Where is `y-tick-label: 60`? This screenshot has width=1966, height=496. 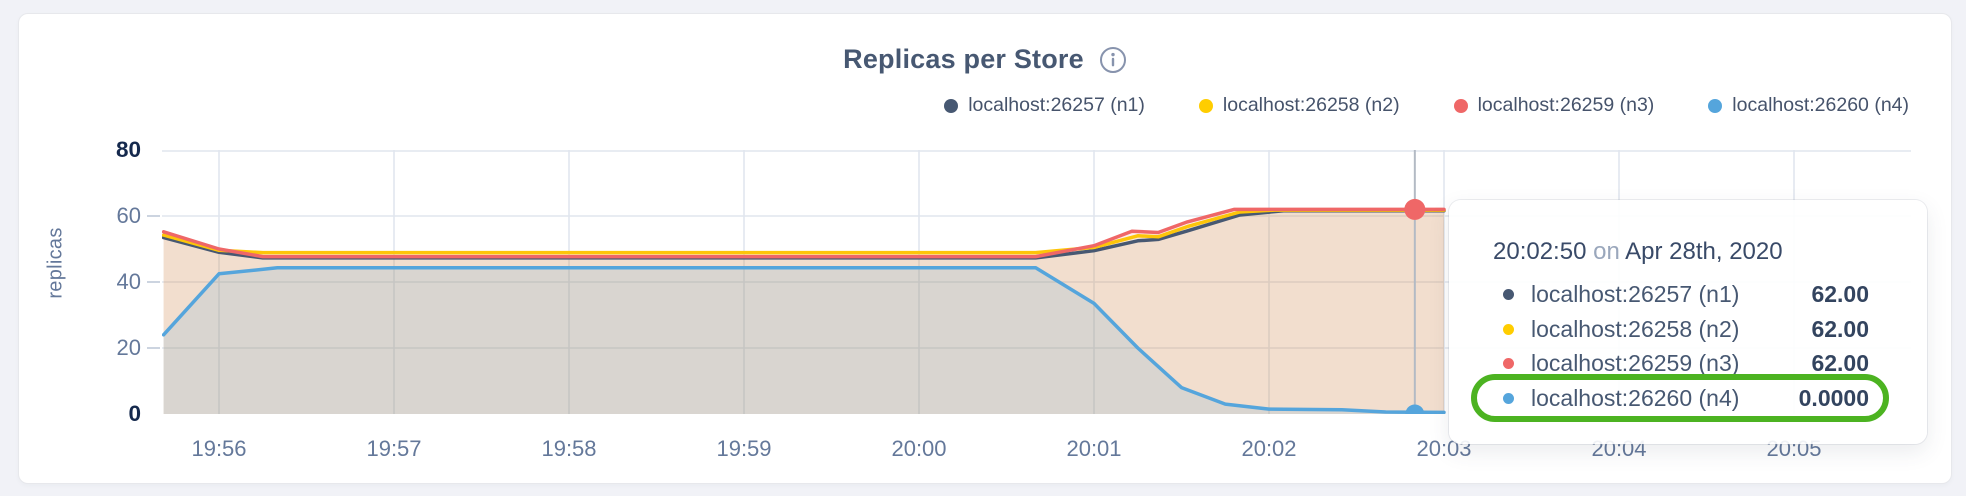
y-tick-label: 60 is located at coordinates (128, 215).